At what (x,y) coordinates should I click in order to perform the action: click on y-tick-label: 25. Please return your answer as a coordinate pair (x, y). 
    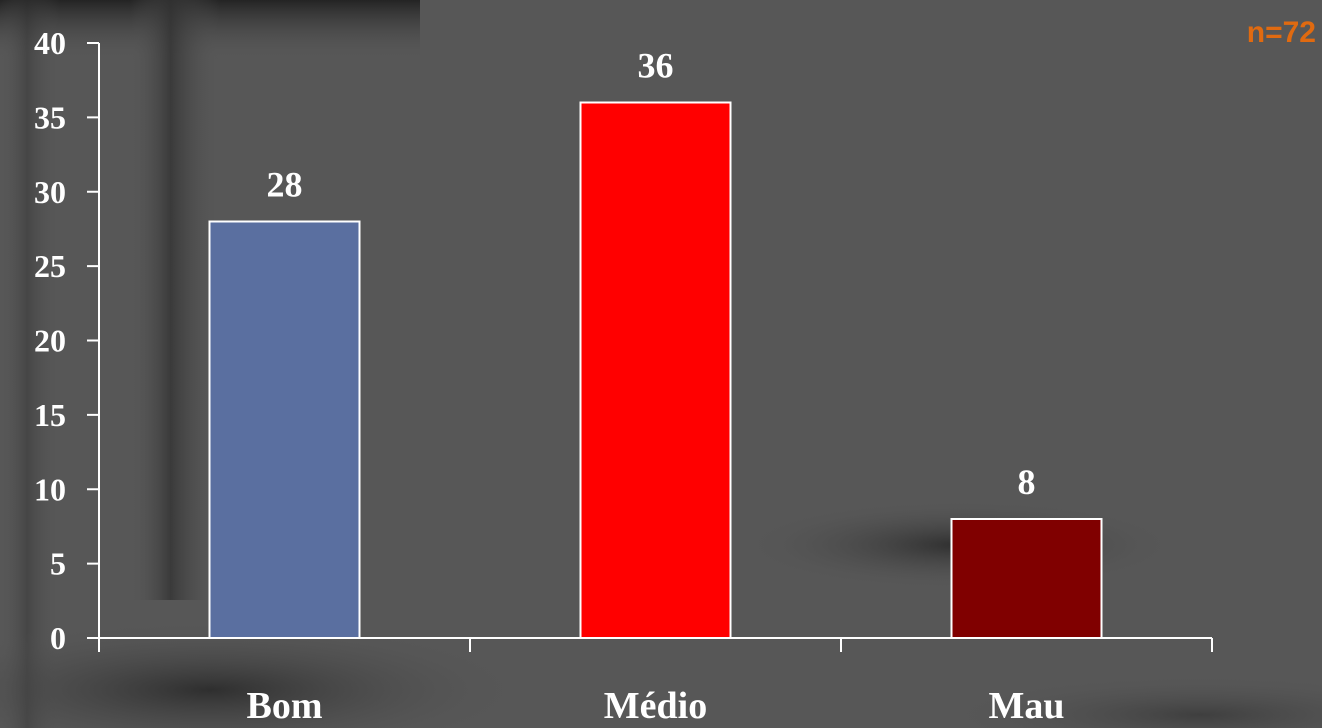
    Looking at the image, I should click on (50, 266).